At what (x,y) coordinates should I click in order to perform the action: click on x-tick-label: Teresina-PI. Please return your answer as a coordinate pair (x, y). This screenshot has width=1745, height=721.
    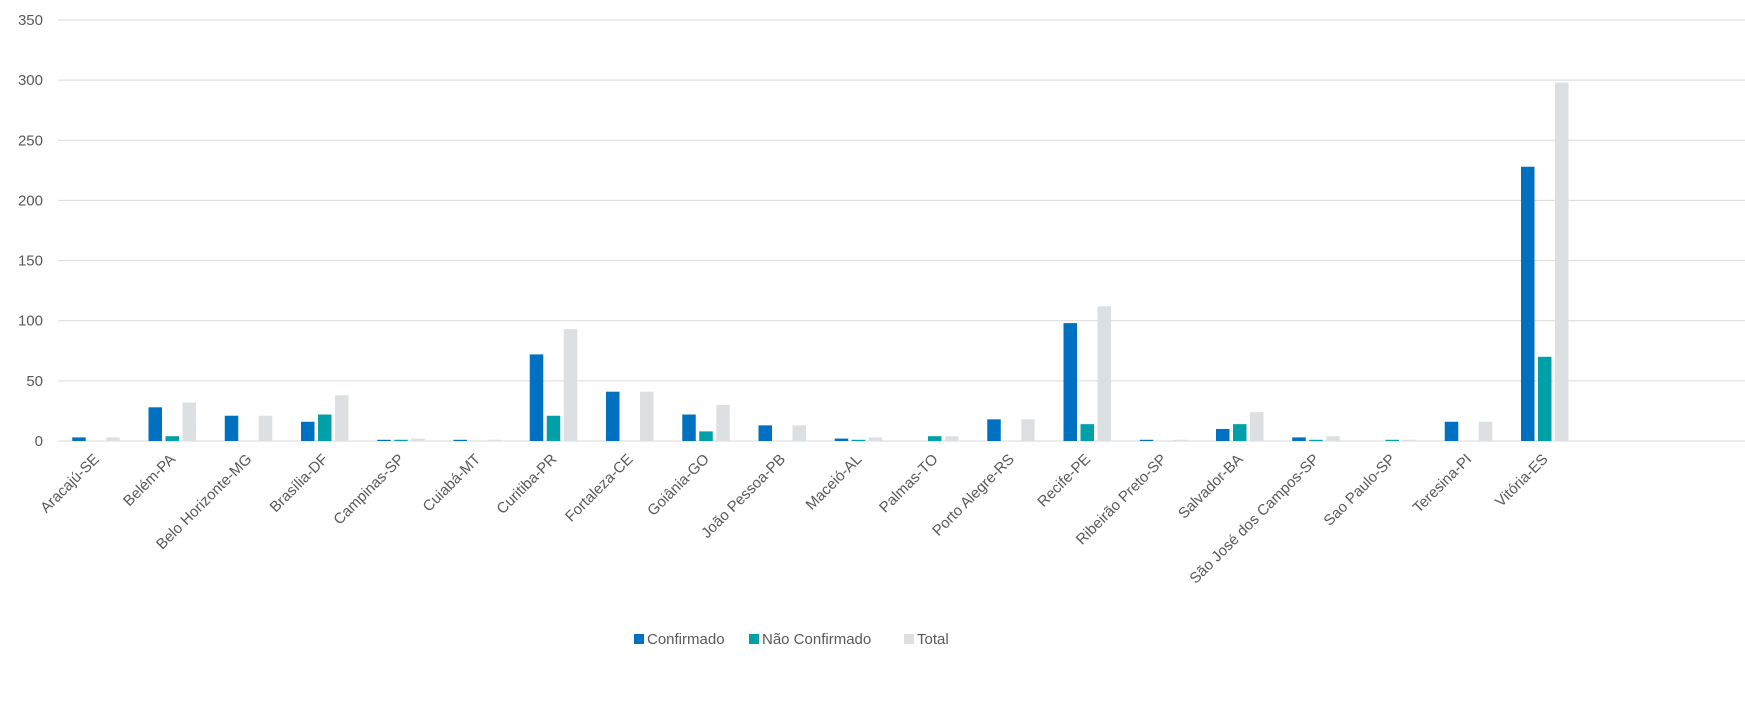
    Looking at the image, I should click on (1443, 484).